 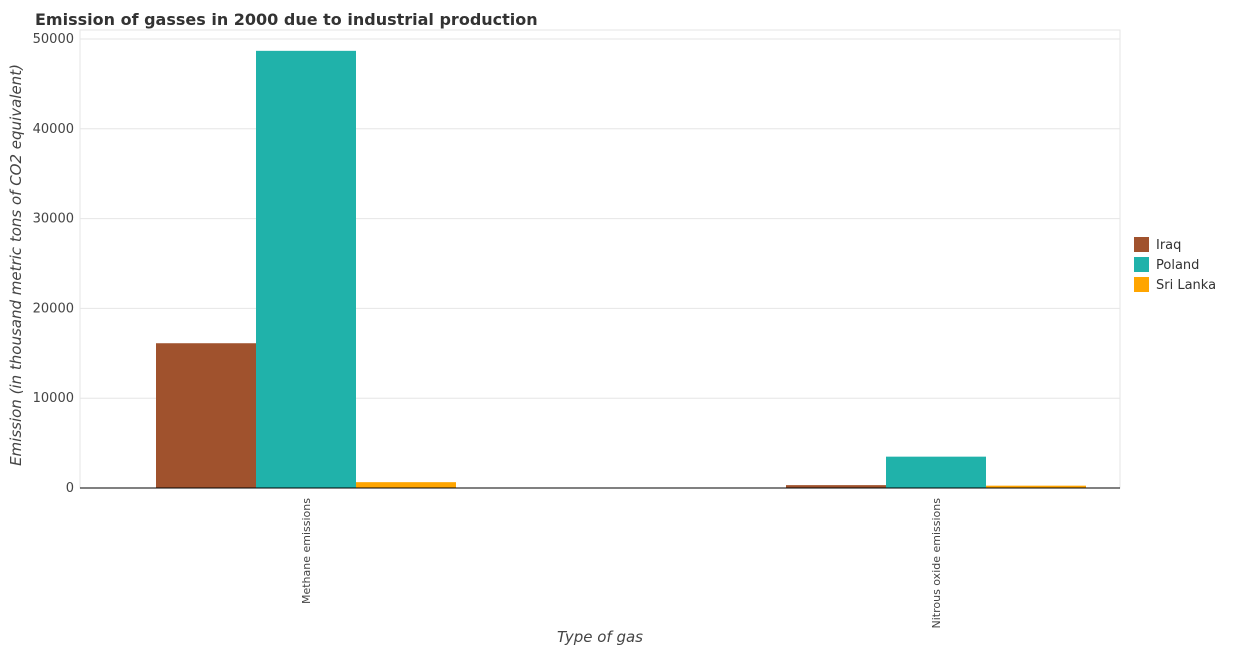 I want to click on legend-label: Iraq, so click(x=1168, y=245).